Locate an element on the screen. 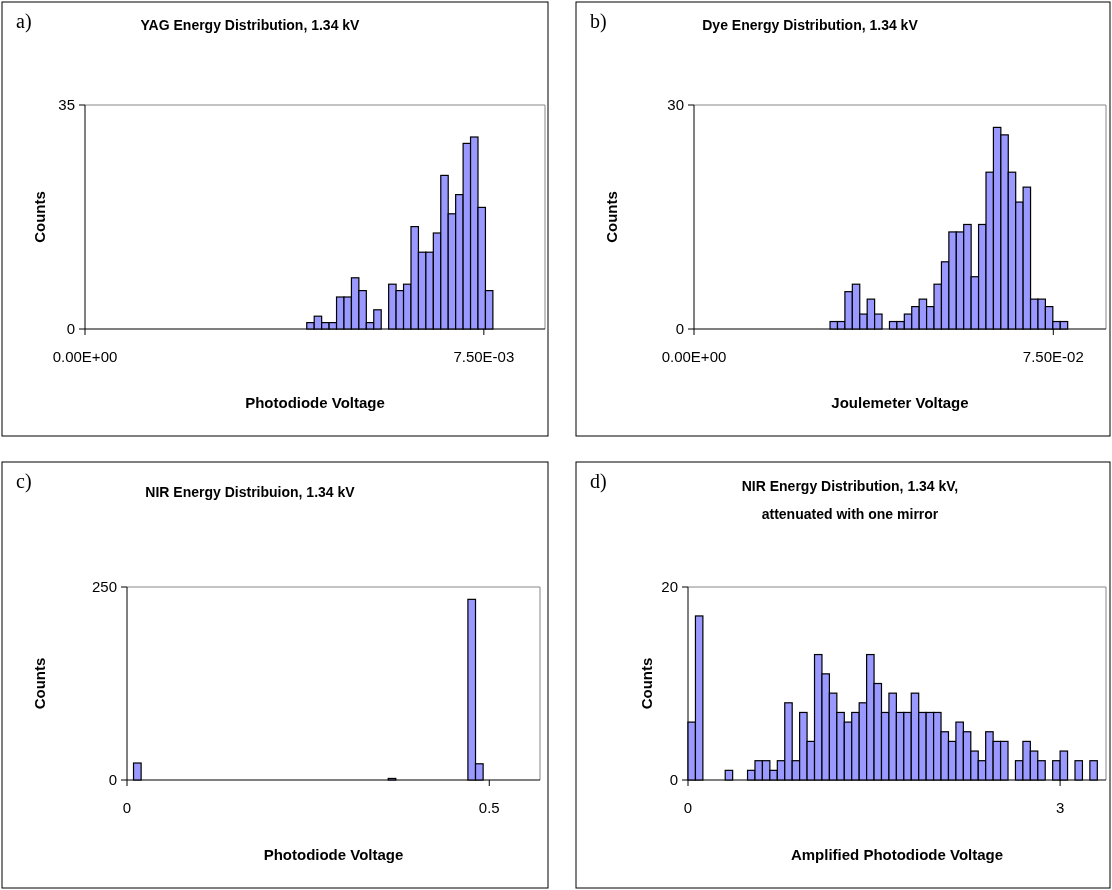 The image size is (1112, 890). x-tick-label: 7.50E-02 is located at coordinates (1053, 356).